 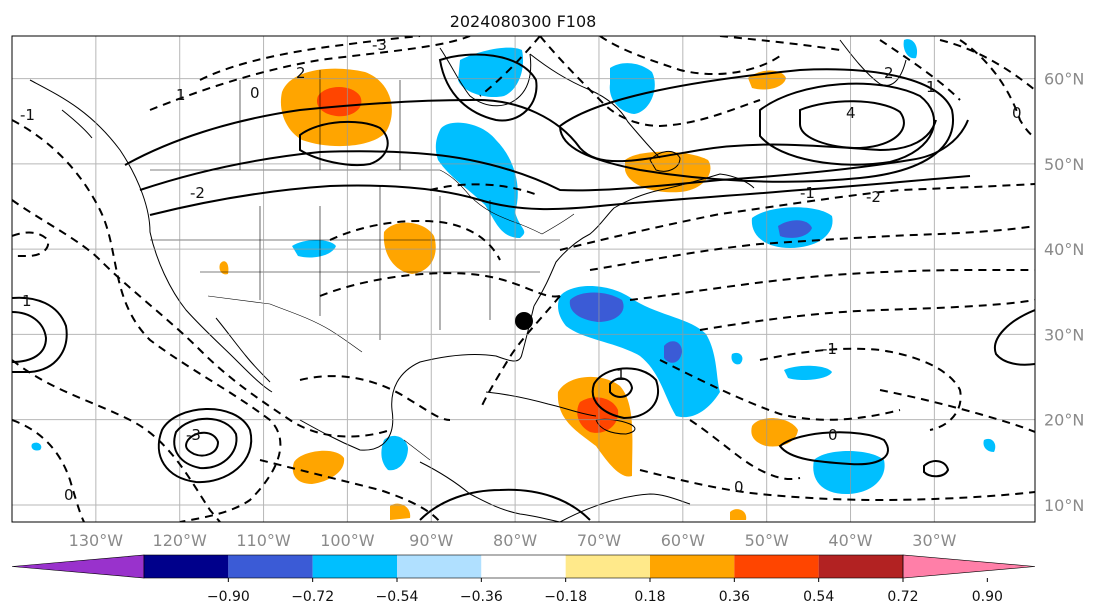 I want to click on anomaly-negative-tiny-east, so click(x=808, y=372).